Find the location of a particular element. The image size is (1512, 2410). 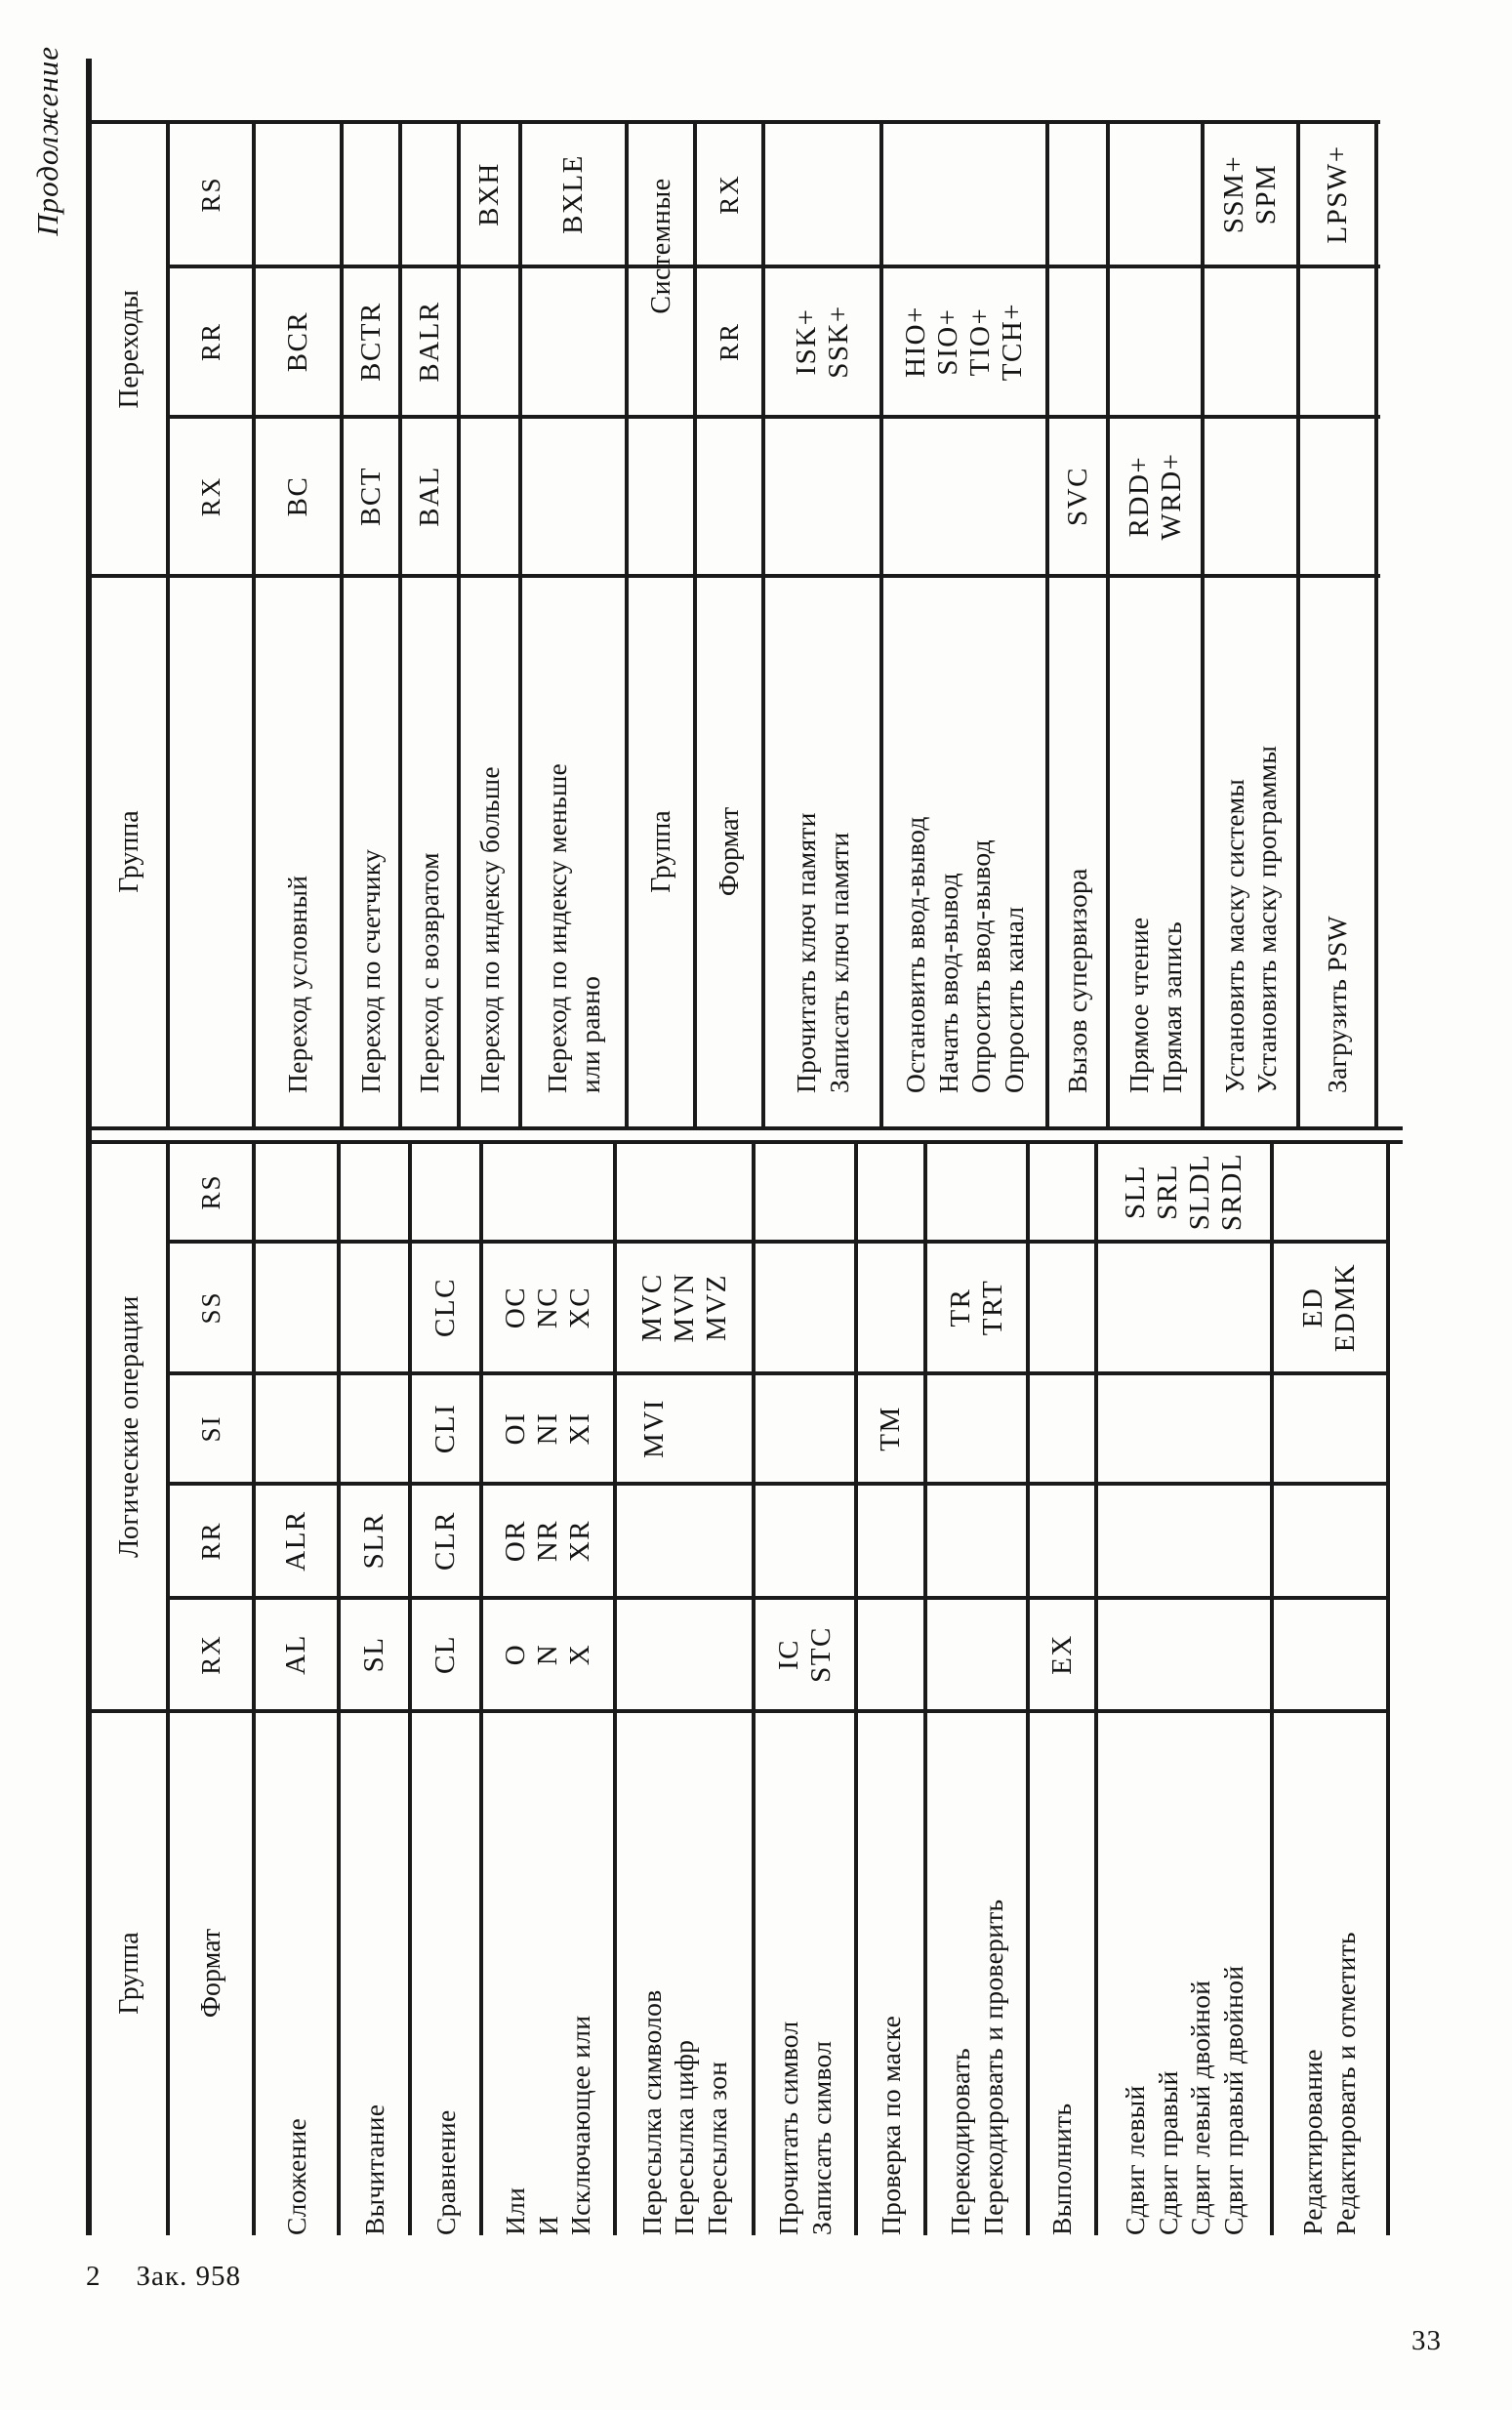

cell-rx: O N X is located at coordinates (547, 1654).